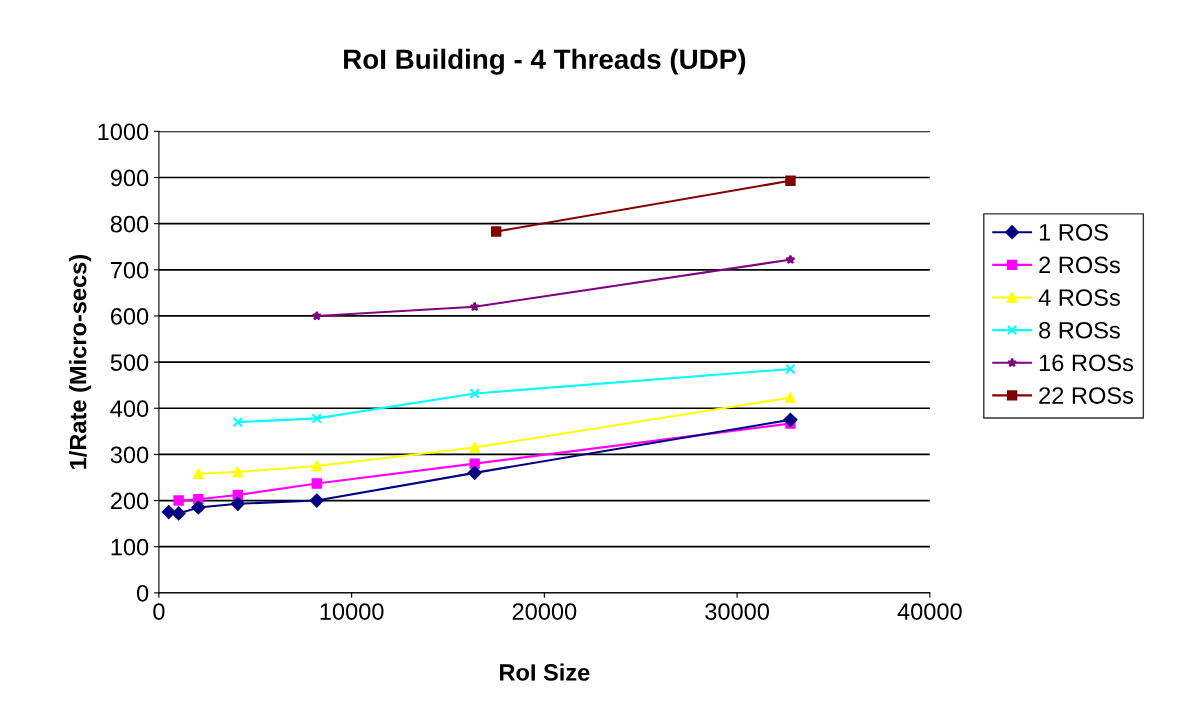 The height and width of the screenshot is (710, 1177). Describe the element at coordinates (545, 672) in the screenshot. I see `x-axis-title: RoI Size` at that location.